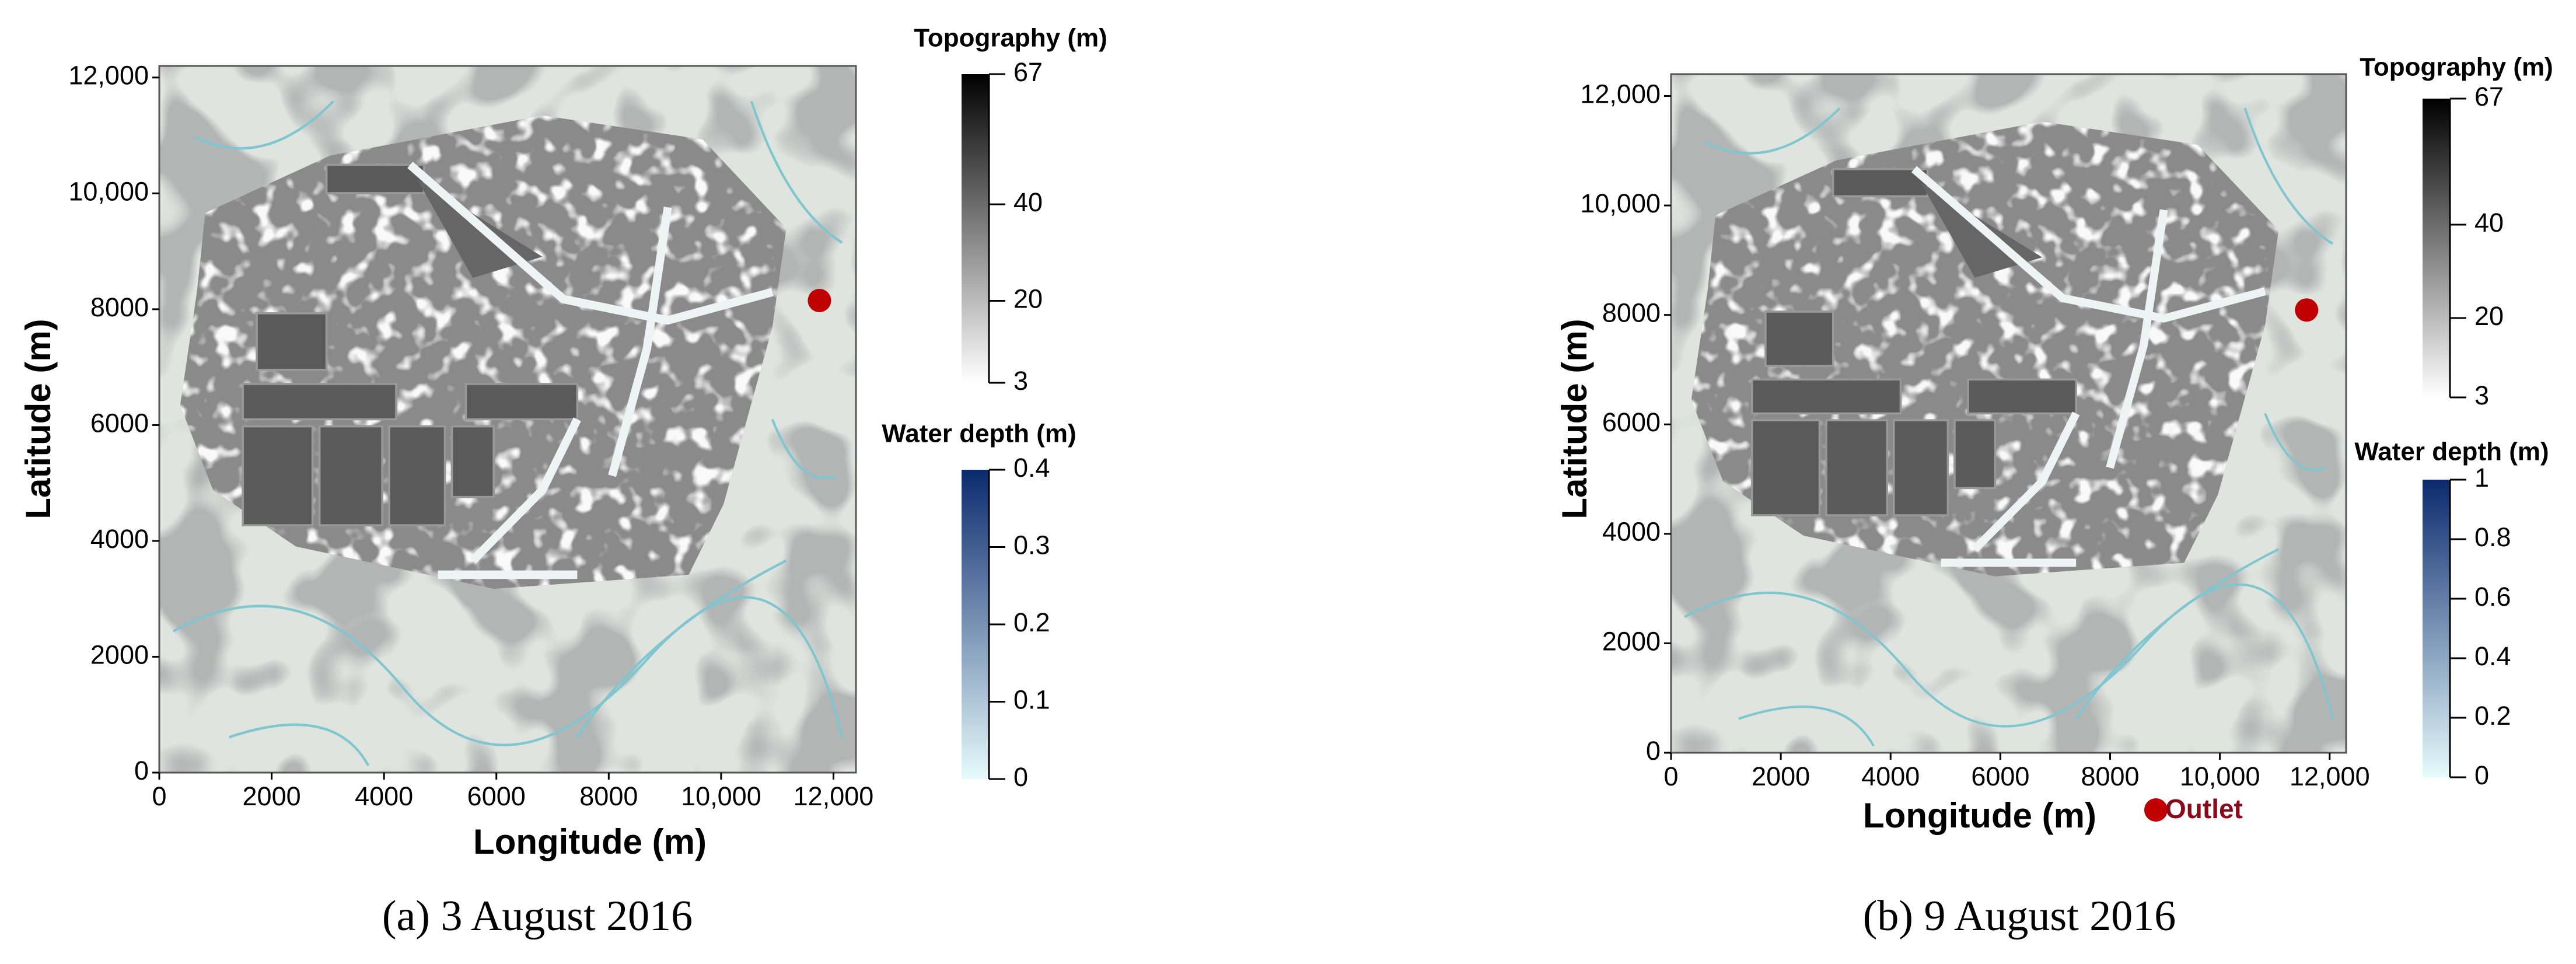 This screenshot has width=2576, height=964. Describe the element at coordinates (2481, 478) in the screenshot. I see `colorbar-tick-label: 1` at that location.